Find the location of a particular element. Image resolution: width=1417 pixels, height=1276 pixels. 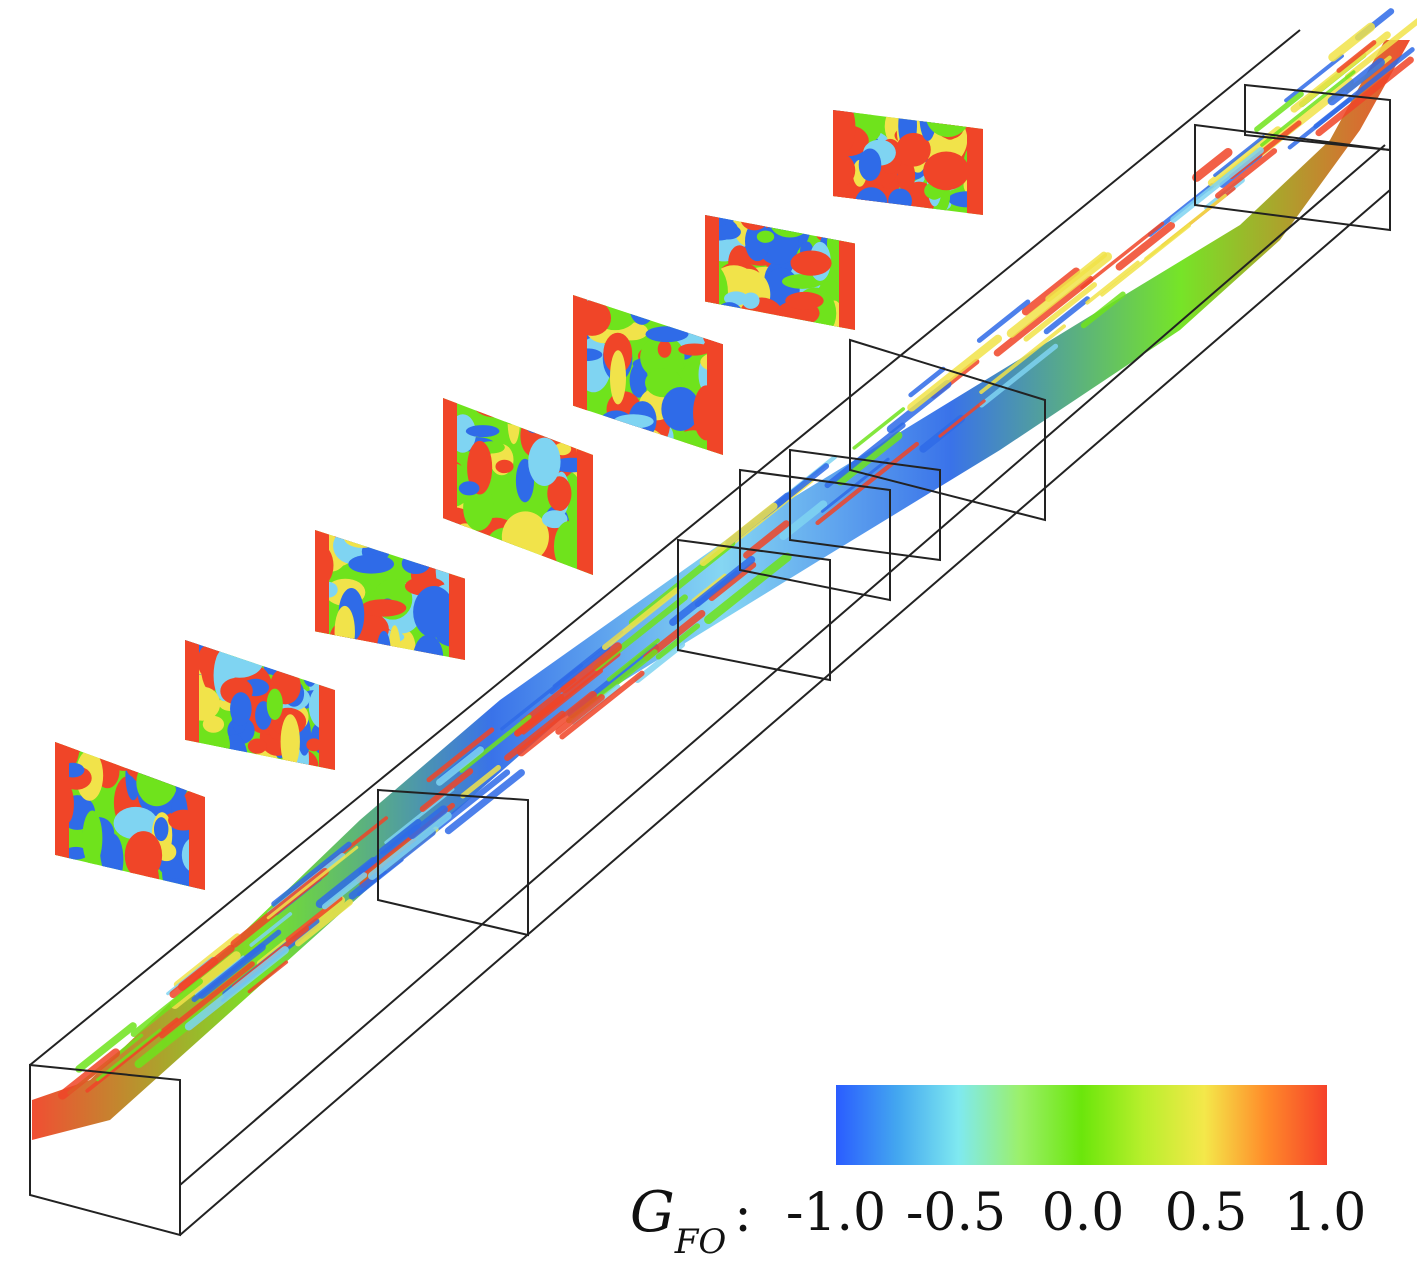

tick-label-neg-1-0: -1.0 is located at coordinates (836, 1213).